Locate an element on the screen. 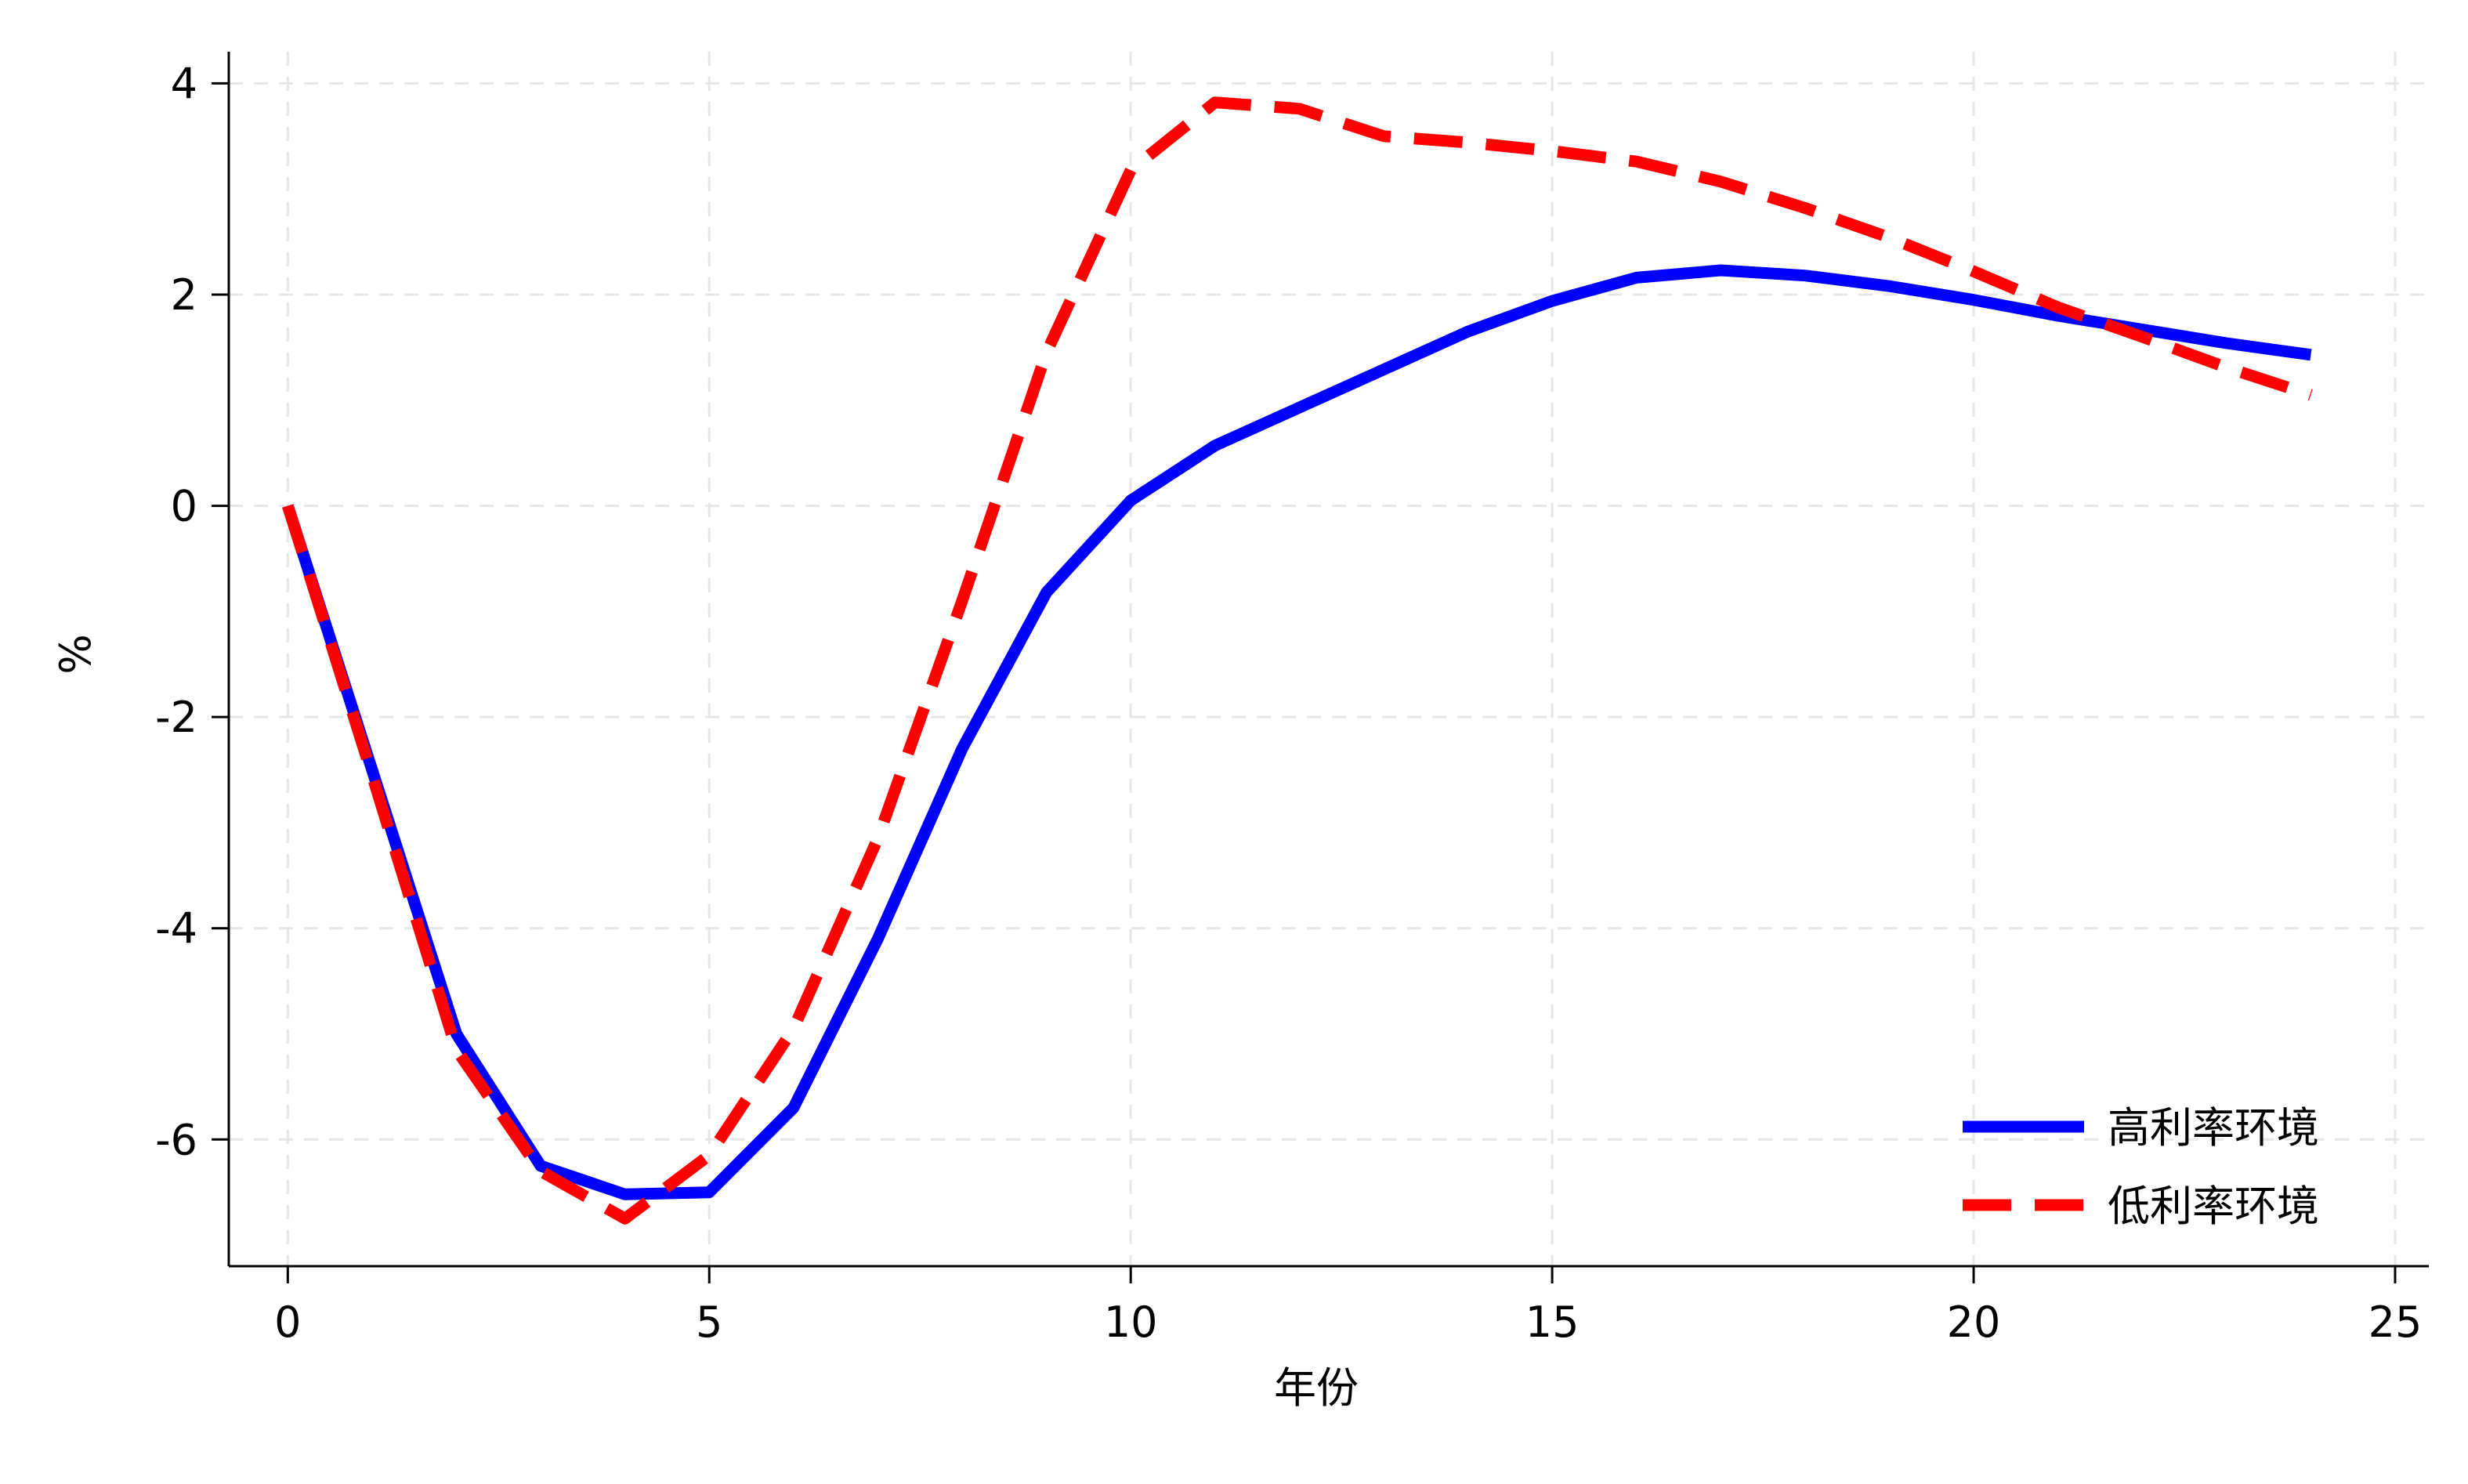 This screenshot has height=1484, width=2468. x-tick-label: 25 is located at coordinates (2395, 1322).